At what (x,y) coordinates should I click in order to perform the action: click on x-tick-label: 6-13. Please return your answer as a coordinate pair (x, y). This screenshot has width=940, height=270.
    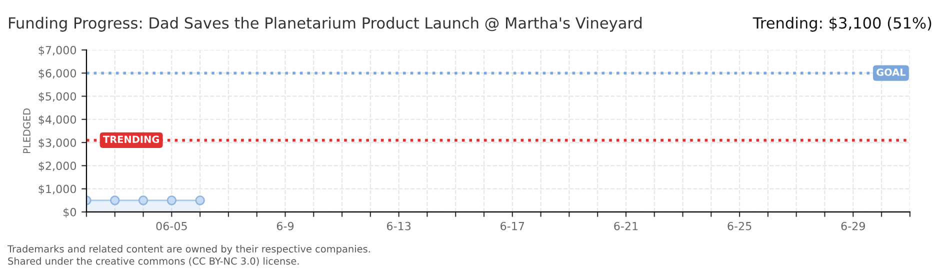
    Looking at the image, I should click on (398, 226).